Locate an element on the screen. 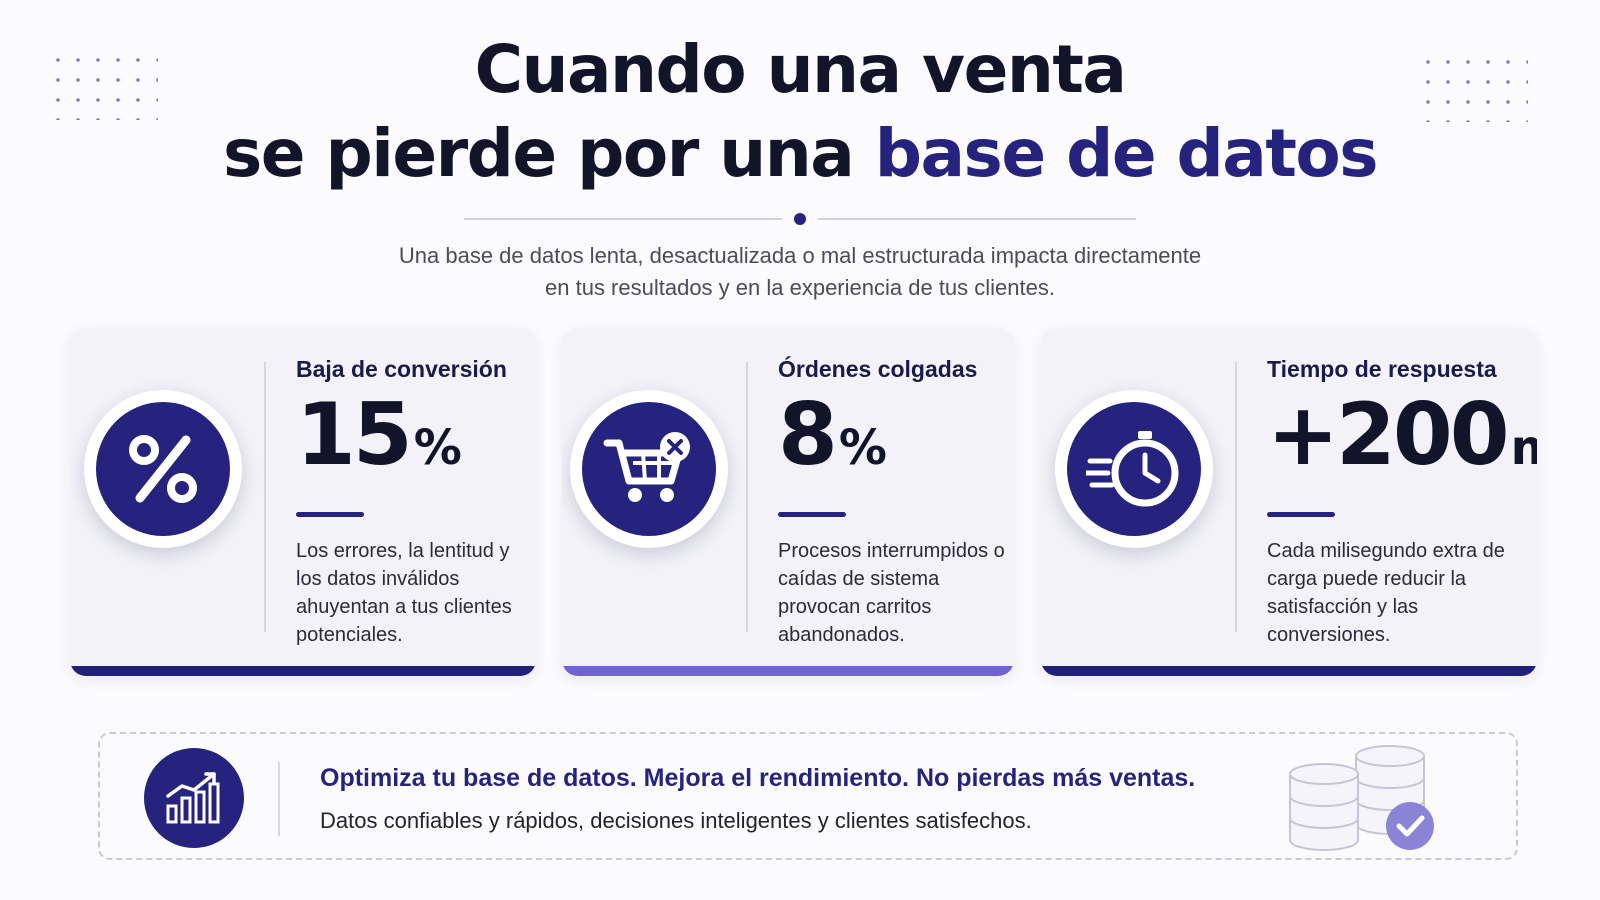 This screenshot has height=900, width=1600. database-check-icon is located at coordinates (1361, 798).